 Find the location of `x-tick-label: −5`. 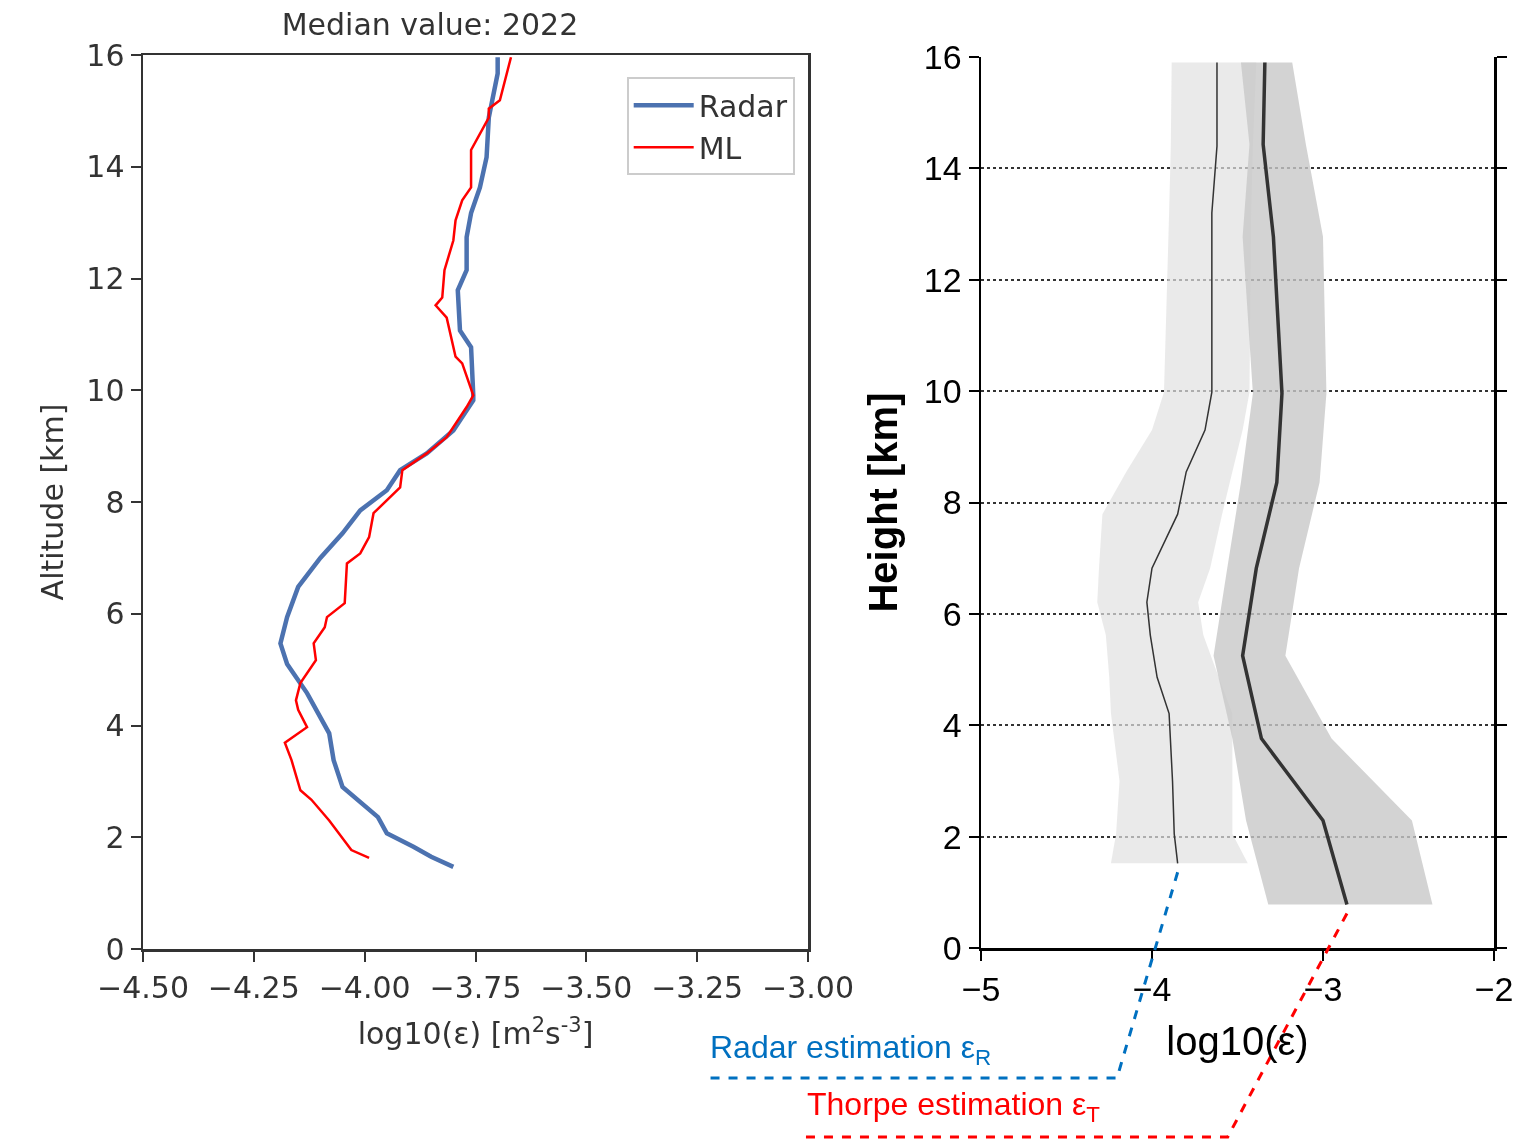

x-tick-label: −5 is located at coordinates (981, 989).